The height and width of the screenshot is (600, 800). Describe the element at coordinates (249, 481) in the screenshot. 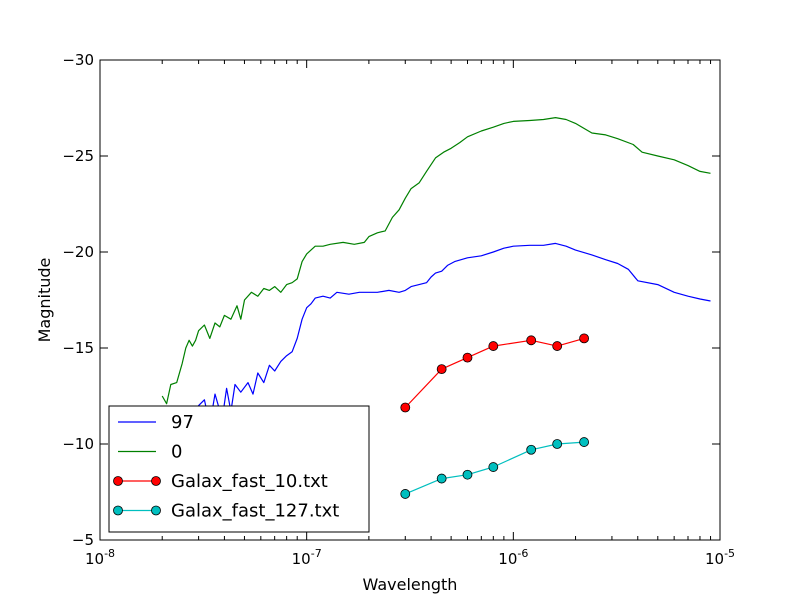

I see `legend-label: Galax_fast_10.txt` at that location.